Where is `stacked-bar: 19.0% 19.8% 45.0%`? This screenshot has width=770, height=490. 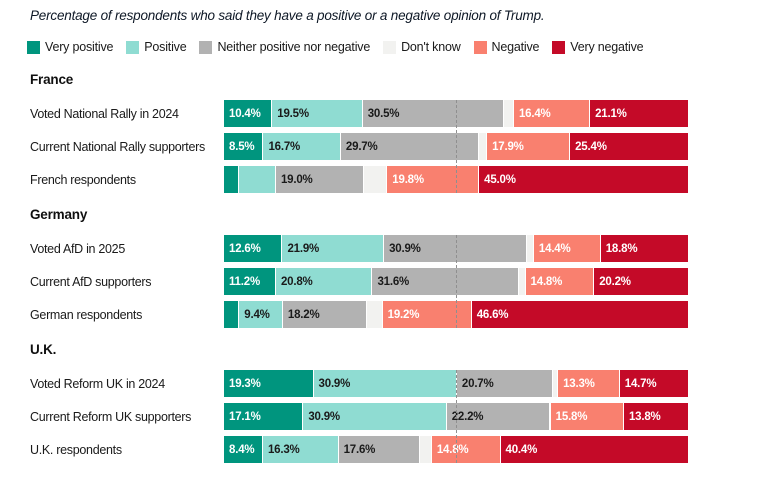 stacked-bar: 19.0% 19.8% 45.0% is located at coordinates (456, 179).